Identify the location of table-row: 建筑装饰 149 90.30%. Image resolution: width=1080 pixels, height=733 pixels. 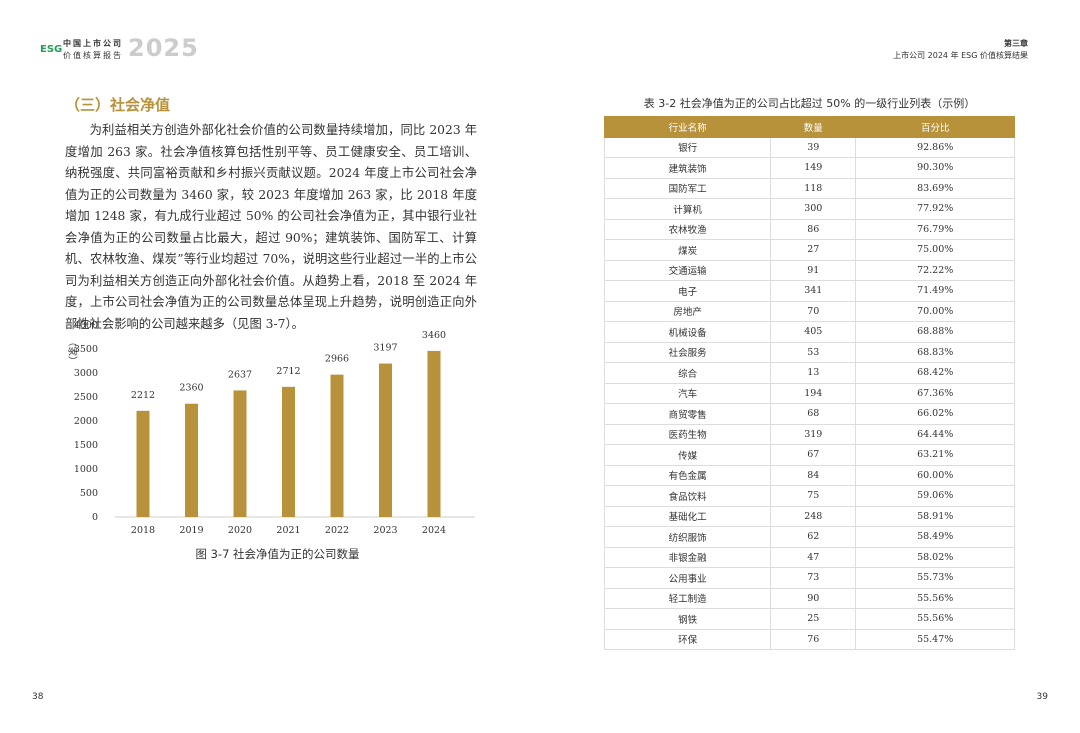
(809, 168).